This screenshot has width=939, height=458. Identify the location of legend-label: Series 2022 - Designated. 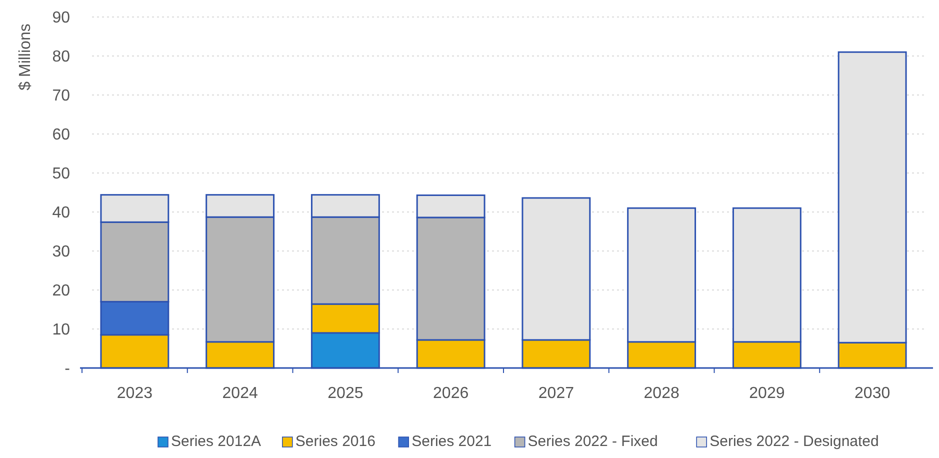
(794, 441).